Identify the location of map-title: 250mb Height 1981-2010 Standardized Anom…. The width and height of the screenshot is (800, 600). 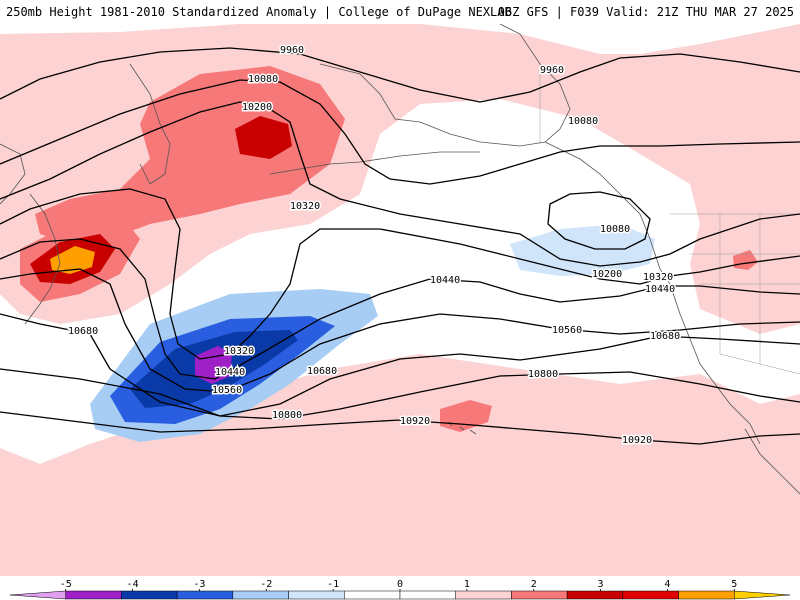
(259, 12).